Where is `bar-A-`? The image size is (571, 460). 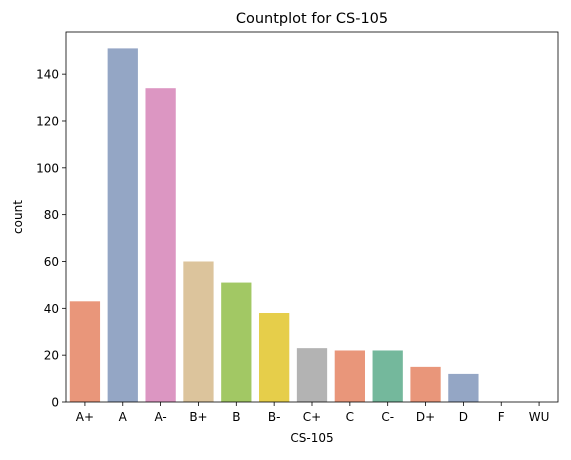
bar-A- is located at coordinates (160, 245).